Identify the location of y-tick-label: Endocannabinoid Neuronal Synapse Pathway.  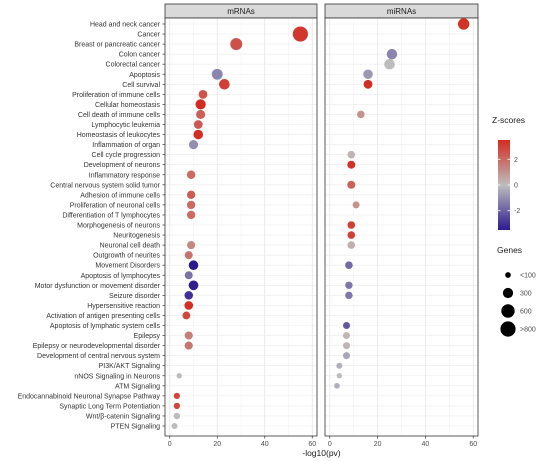
(89, 396).